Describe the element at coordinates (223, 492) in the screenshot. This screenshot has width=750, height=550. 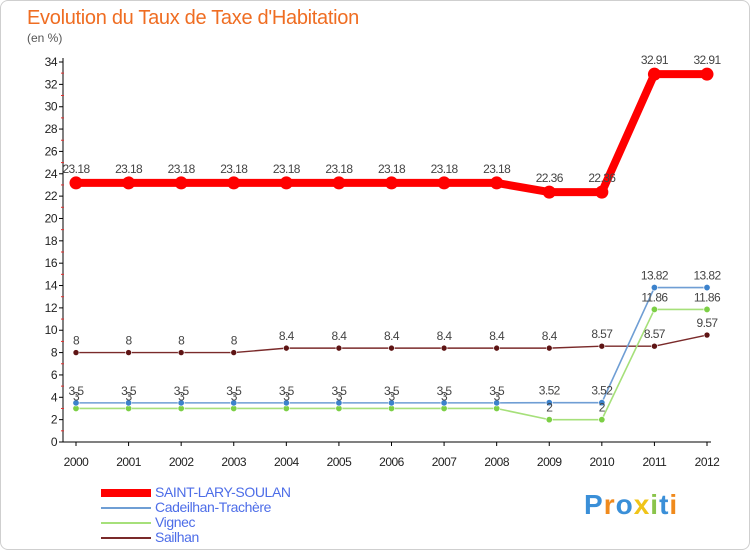
I see `legend-label: SAINT-LARY-SOULAN` at that location.